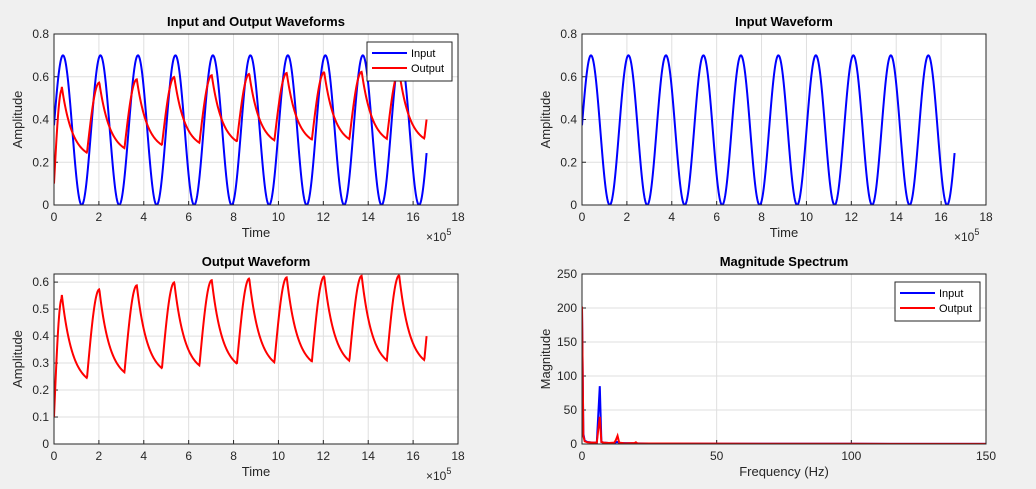  Describe the element at coordinates (717, 456) in the screenshot. I see `x-tick-label: 50` at that location.